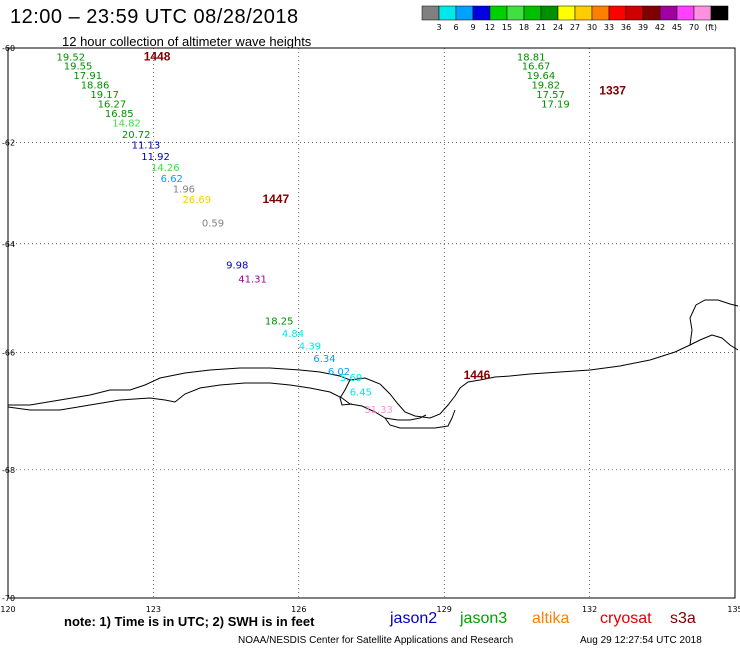  I want to click on pass-time-label: 1447, so click(275, 199).